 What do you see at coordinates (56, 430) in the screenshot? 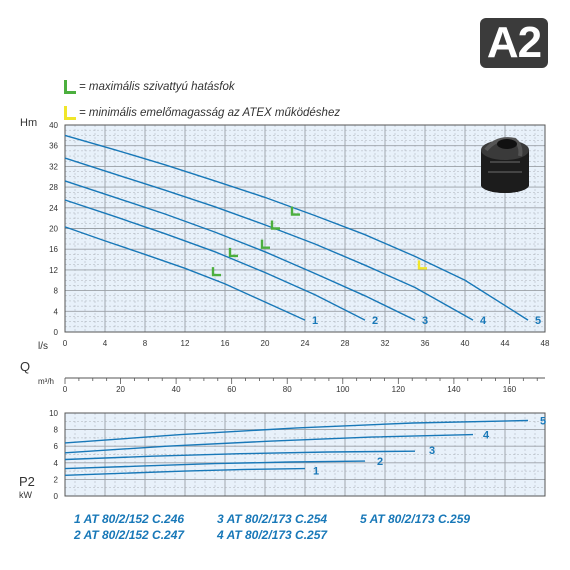
I see `power-y-tick-label: 8` at bounding box center [56, 430].